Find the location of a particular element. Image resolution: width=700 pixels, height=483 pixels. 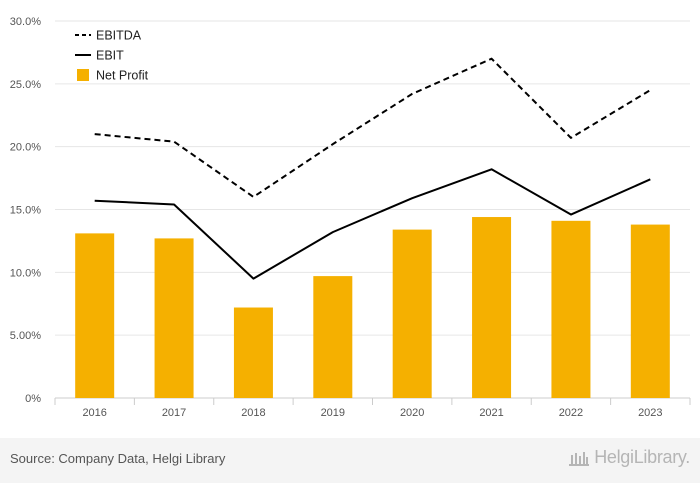

logo-text: HelgiLibrary. is located at coordinates (642, 457).